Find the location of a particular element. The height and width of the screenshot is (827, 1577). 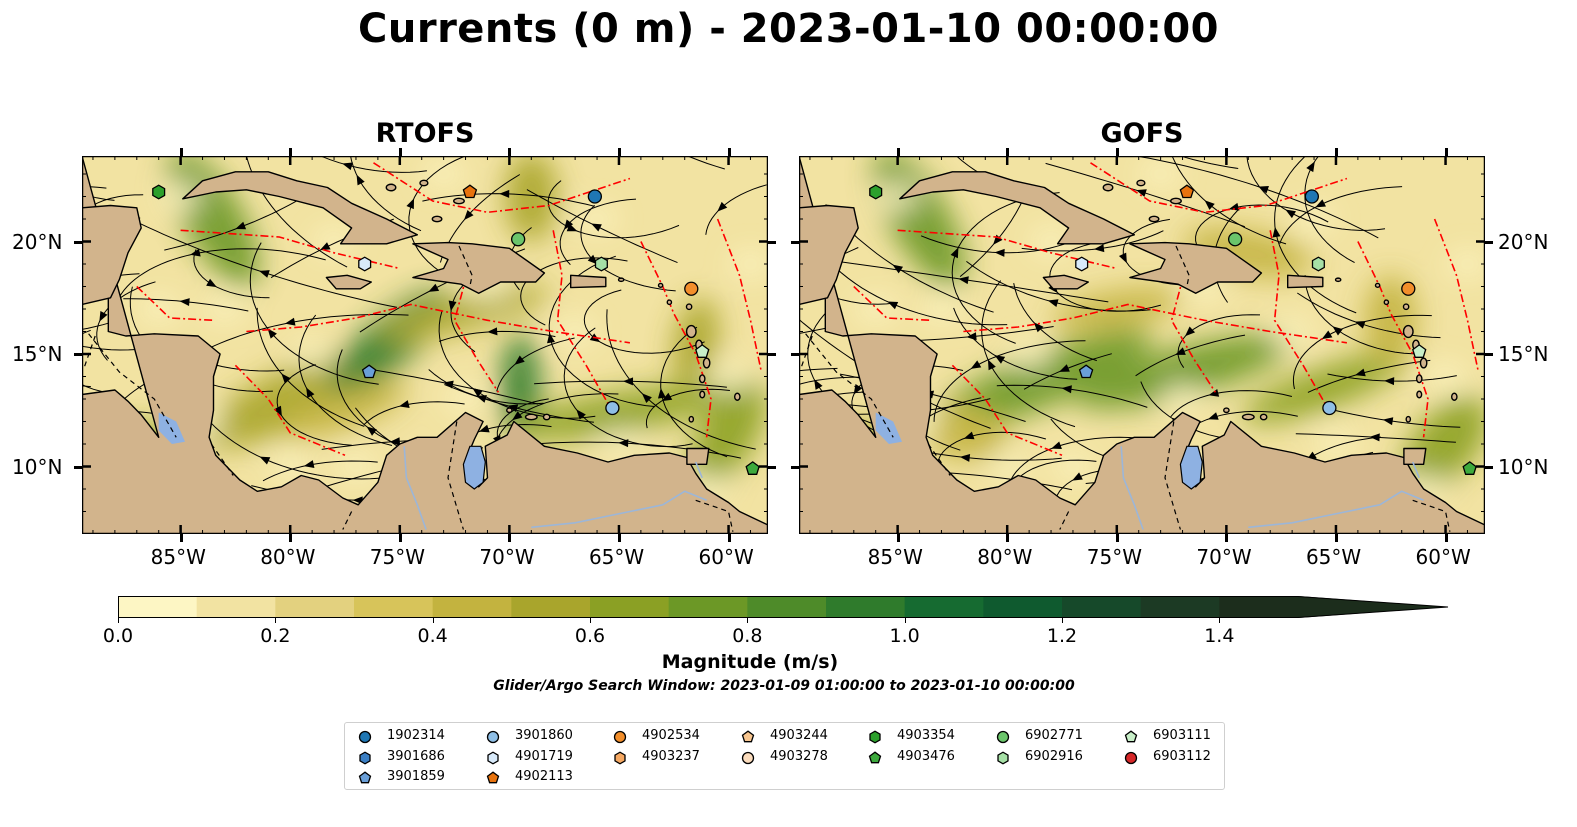

legend-label: 6903111 is located at coordinates (1182, 735).